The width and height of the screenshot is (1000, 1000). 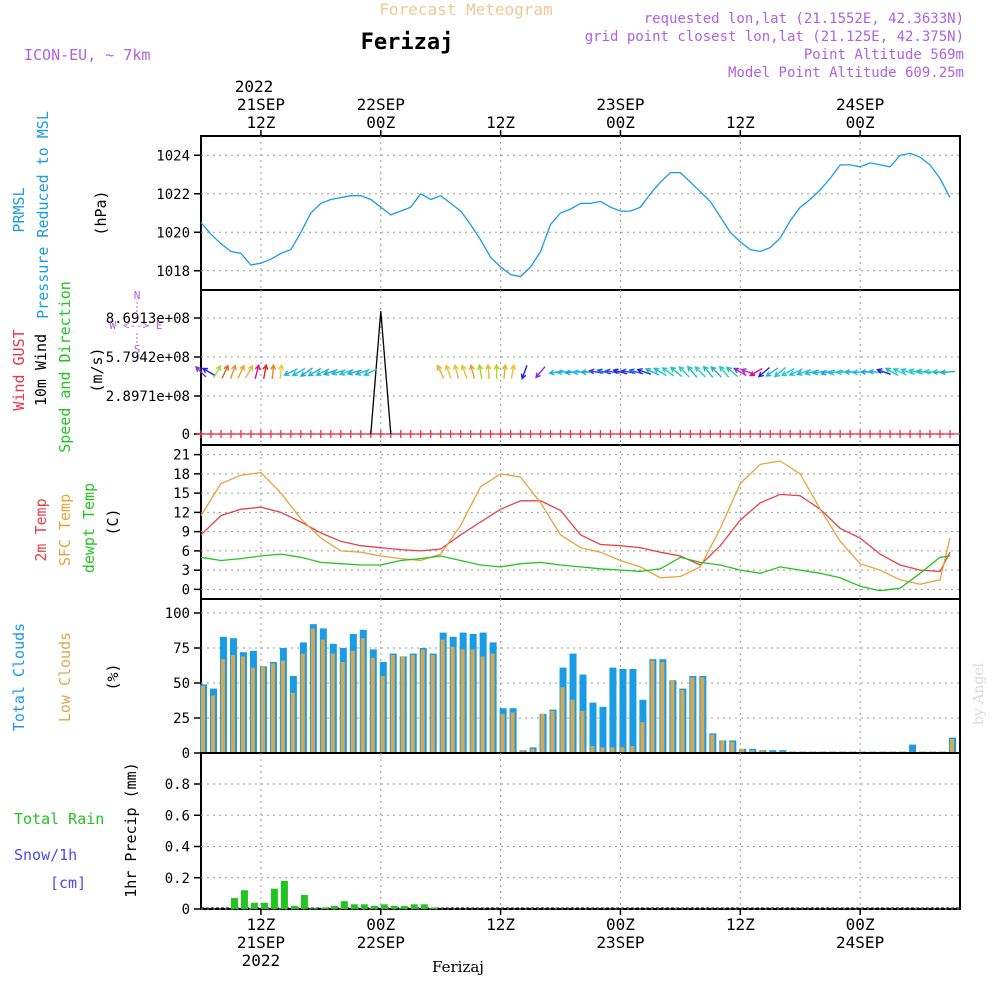 What do you see at coordinates (575, 215) in the screenshot?
I see `pressure-line` at bounding box center [575, 215].